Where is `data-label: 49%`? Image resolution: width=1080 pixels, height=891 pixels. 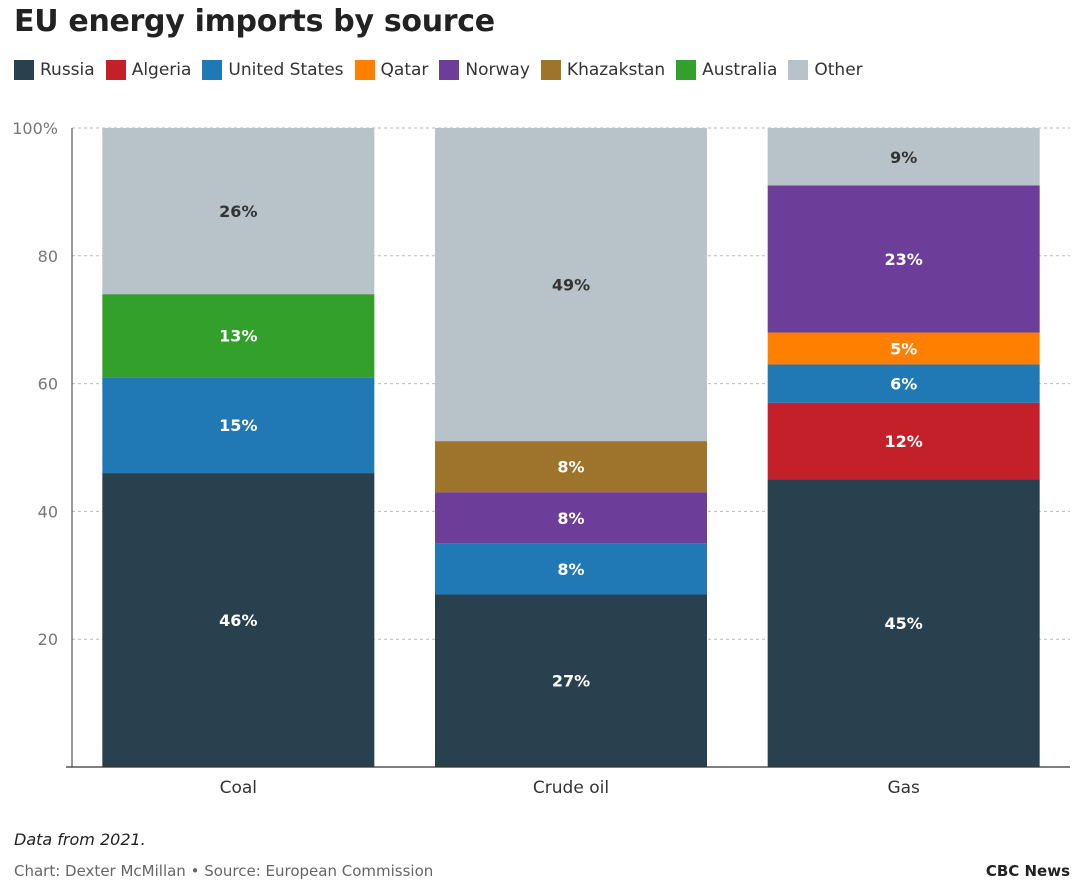
data-label: 49% is located at coordinates (571, 285).